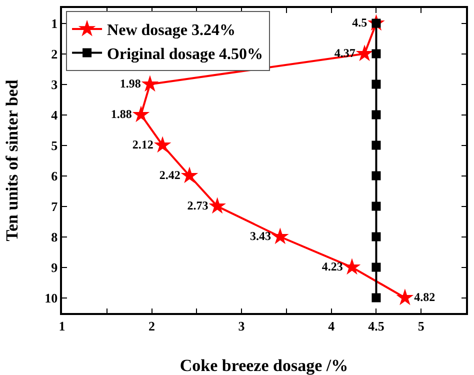 The width and height of the screenshot is (474, 375). I want to click on data-label: 4.37, so click(345, 53).